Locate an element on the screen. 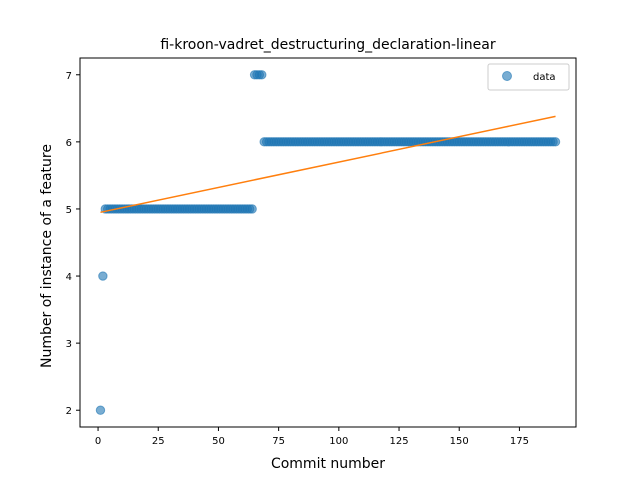 The image size is (640, 480). x-tick-label: 175 is located at coordinates (519, 441).